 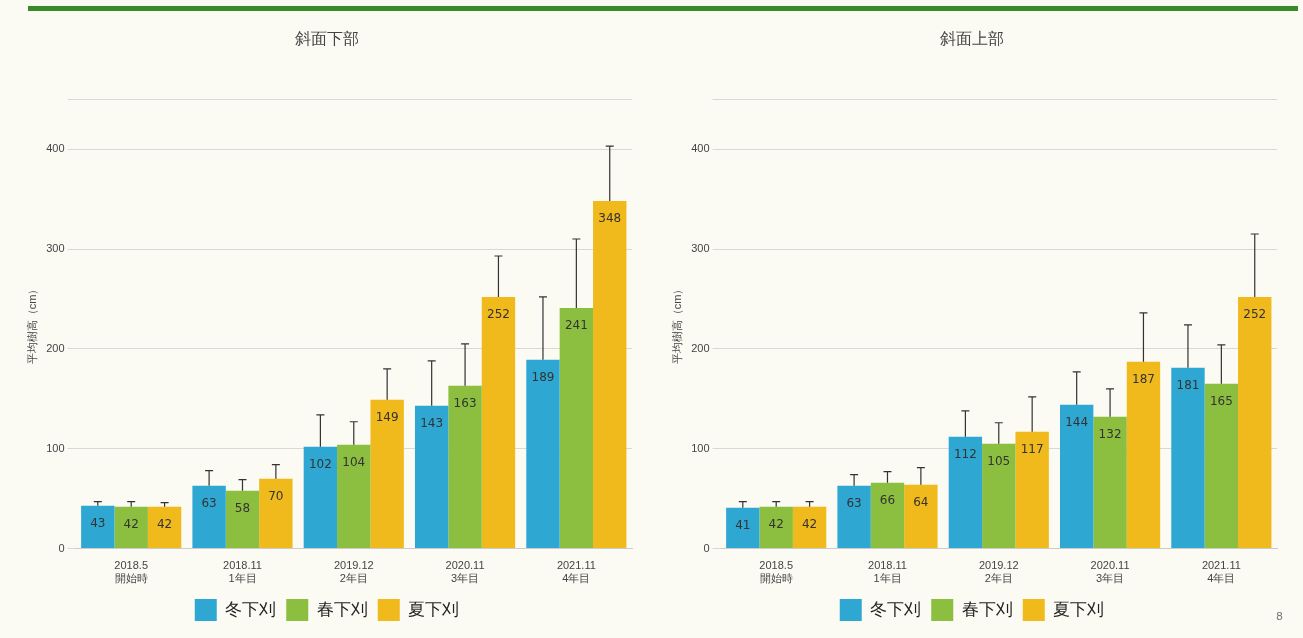 What do you see at coordinates (327, 38) in the screenshot?
I see `chart-title: 斜面下部` at bounding box center [327, 38].